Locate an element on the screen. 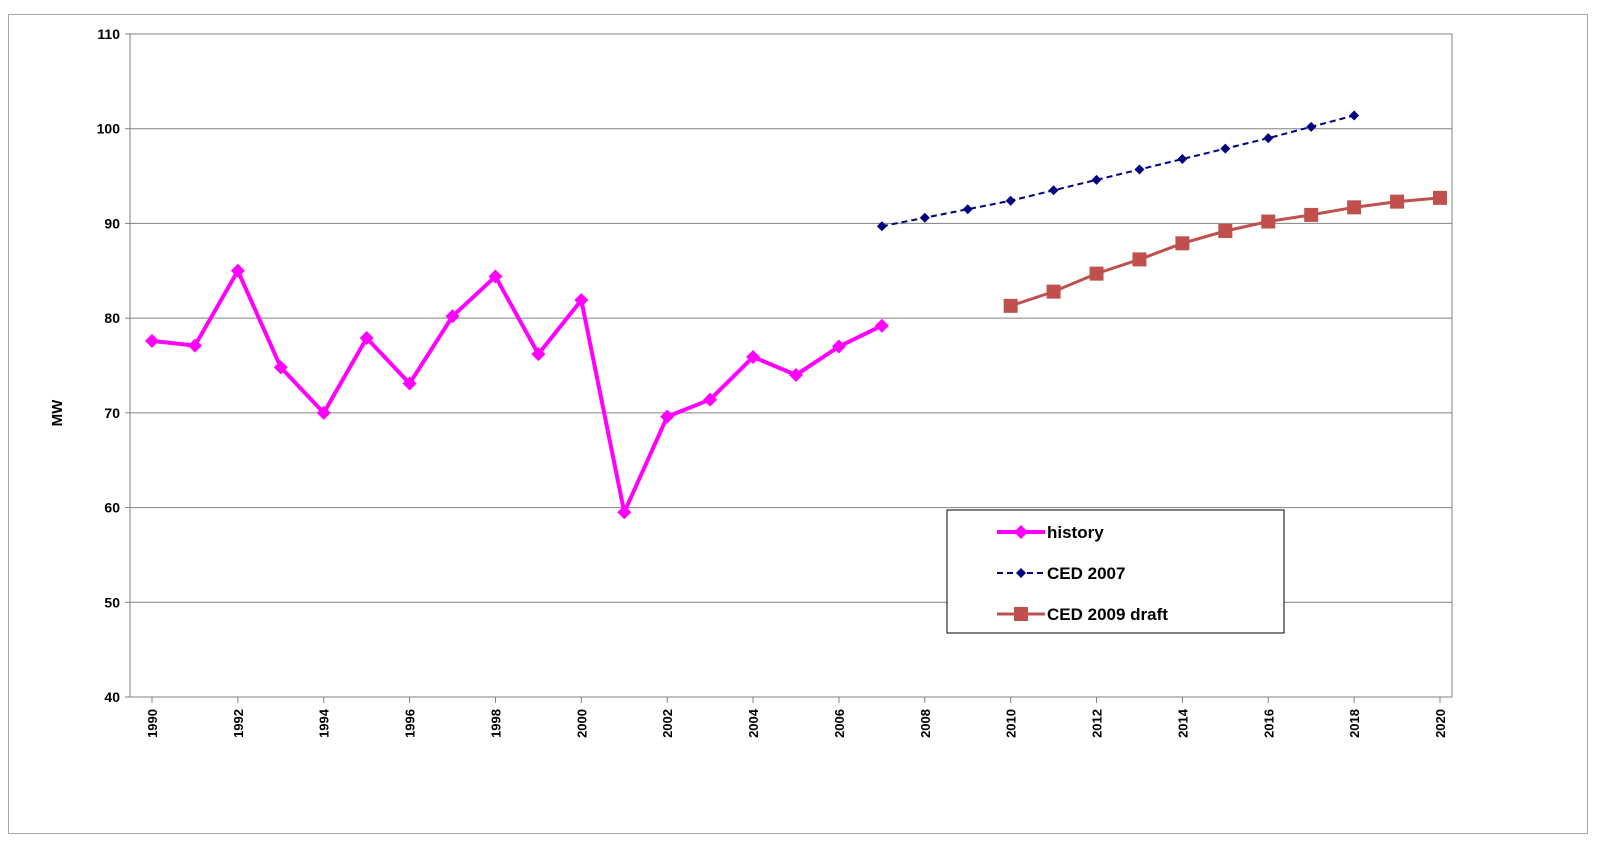 This screenshot has width=1597, height=844. x-tick-label: 2000 is located at coordinates (581, 723).